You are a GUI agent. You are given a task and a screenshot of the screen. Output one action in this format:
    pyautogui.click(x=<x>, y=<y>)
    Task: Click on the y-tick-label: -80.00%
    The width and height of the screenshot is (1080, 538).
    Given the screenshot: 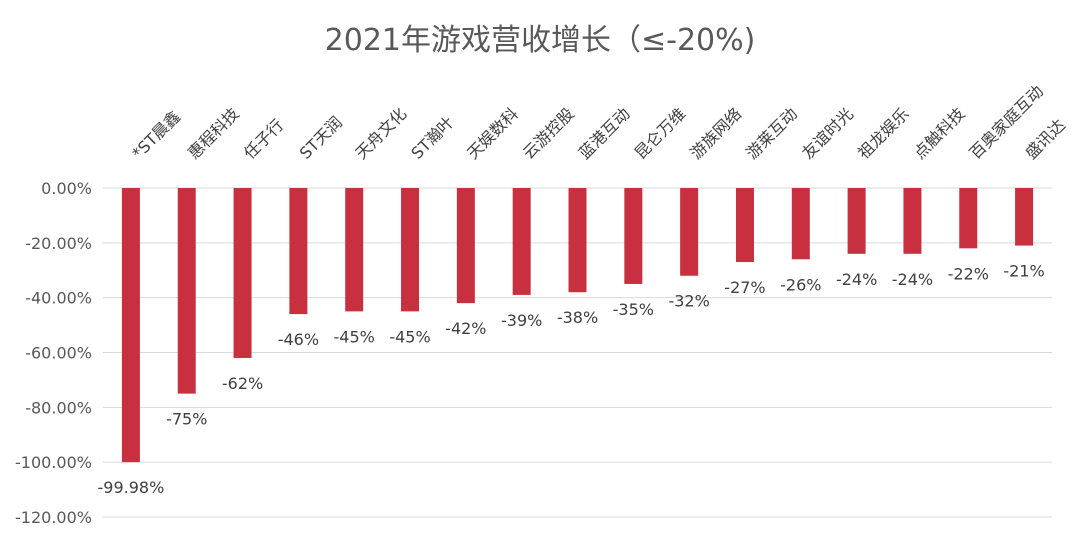 What is the action you would take?
    pyautogui.click(x=58, y=407)
    